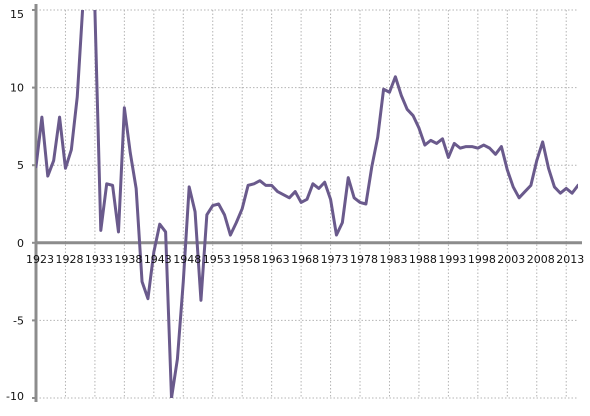  What do you see at coordinates (18, 320) in the screenshot?
I see `y-tick-label: -5` at bounding box center [18, 320].